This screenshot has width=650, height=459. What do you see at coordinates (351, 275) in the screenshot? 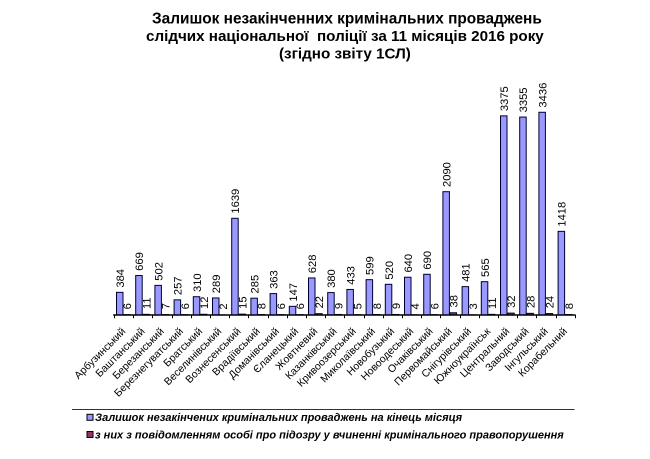
I see `svg-text: 433` at bounding box center [351, 275].